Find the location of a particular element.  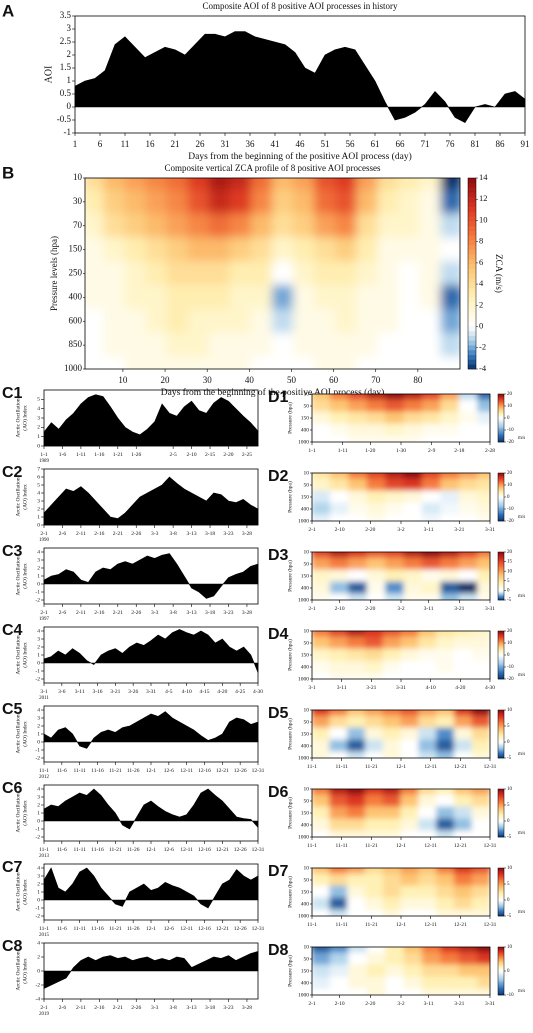

y-tick-label: 1000 is located at coordinates (73, 368).